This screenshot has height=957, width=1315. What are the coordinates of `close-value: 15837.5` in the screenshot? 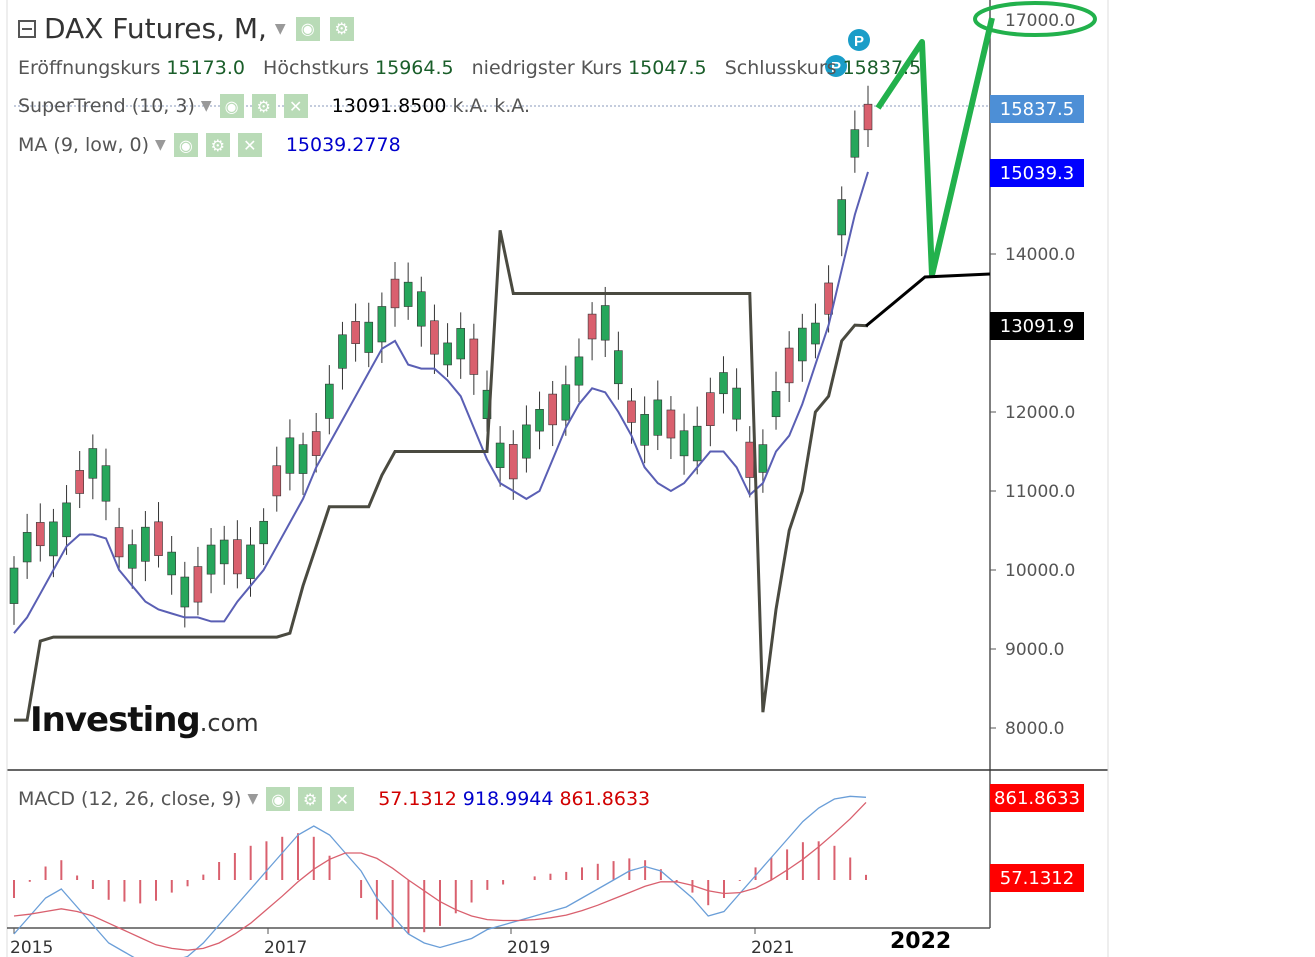 It's located at (882, 68).